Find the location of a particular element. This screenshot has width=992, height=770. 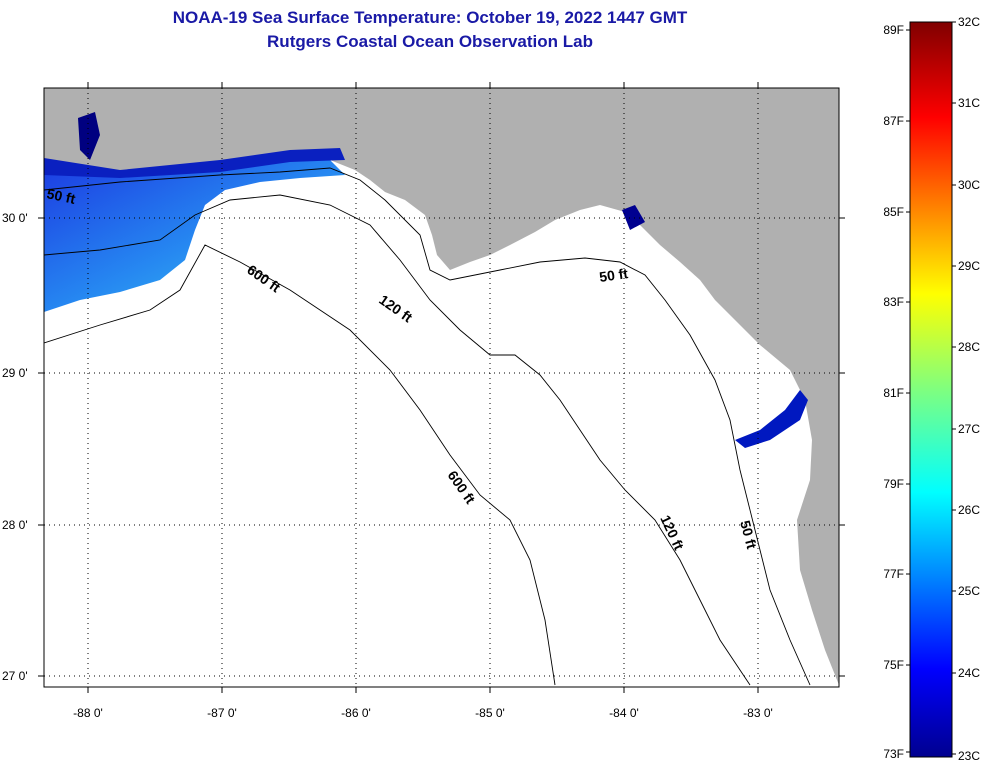

colorbar-c-23: 23C is located at coordinates (969, 756).